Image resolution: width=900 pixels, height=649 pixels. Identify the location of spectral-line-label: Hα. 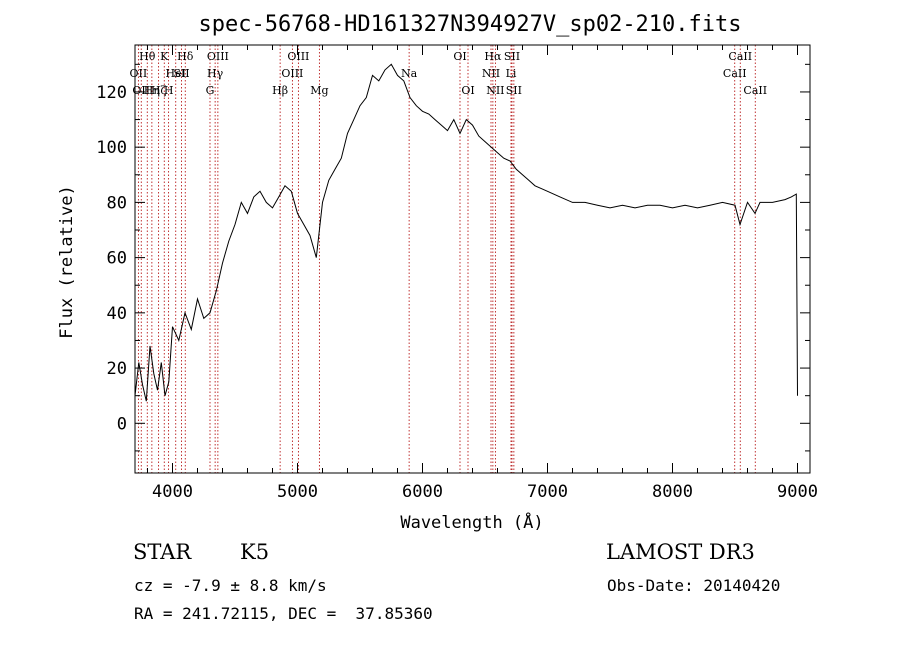
(493, 56).